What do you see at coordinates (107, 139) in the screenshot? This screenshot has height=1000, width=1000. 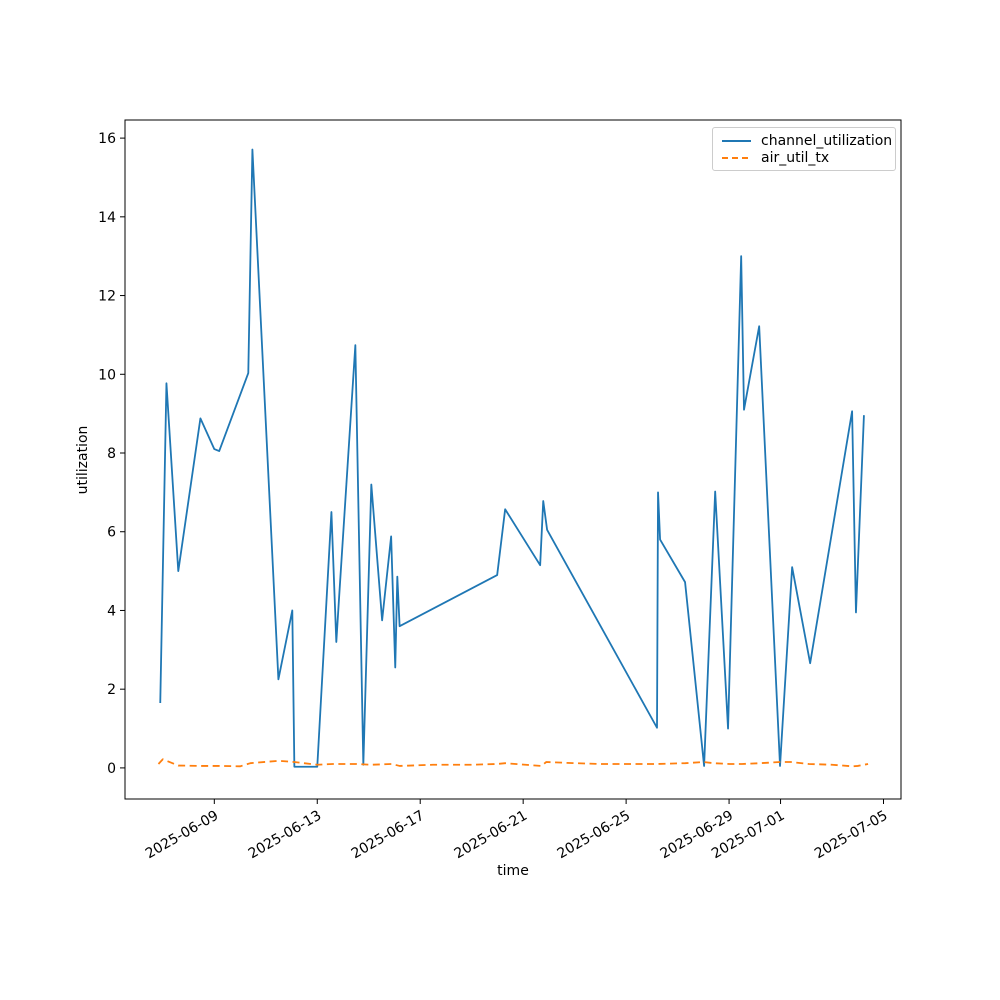 I see `y-tick-label: 16` at bounding box center [107, 139].